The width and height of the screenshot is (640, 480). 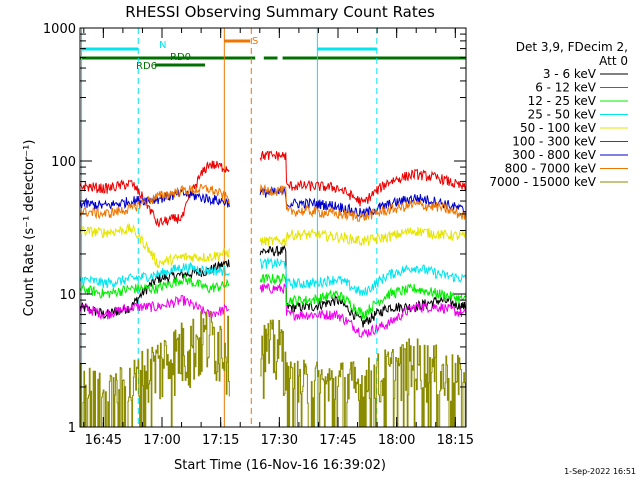 I want to click on x-tick-label: 18:15, so click(x=455, y=440).